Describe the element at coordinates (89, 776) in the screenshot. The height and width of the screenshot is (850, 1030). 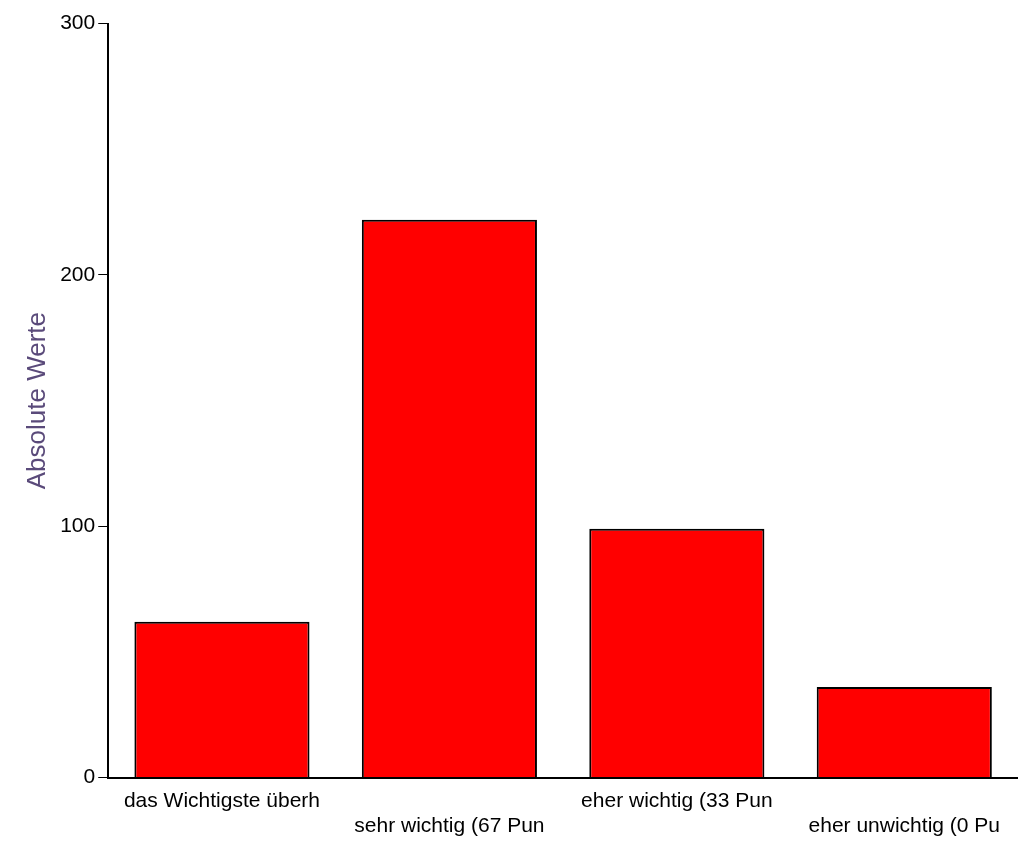
I see `y-tick-label: 0` at that location.